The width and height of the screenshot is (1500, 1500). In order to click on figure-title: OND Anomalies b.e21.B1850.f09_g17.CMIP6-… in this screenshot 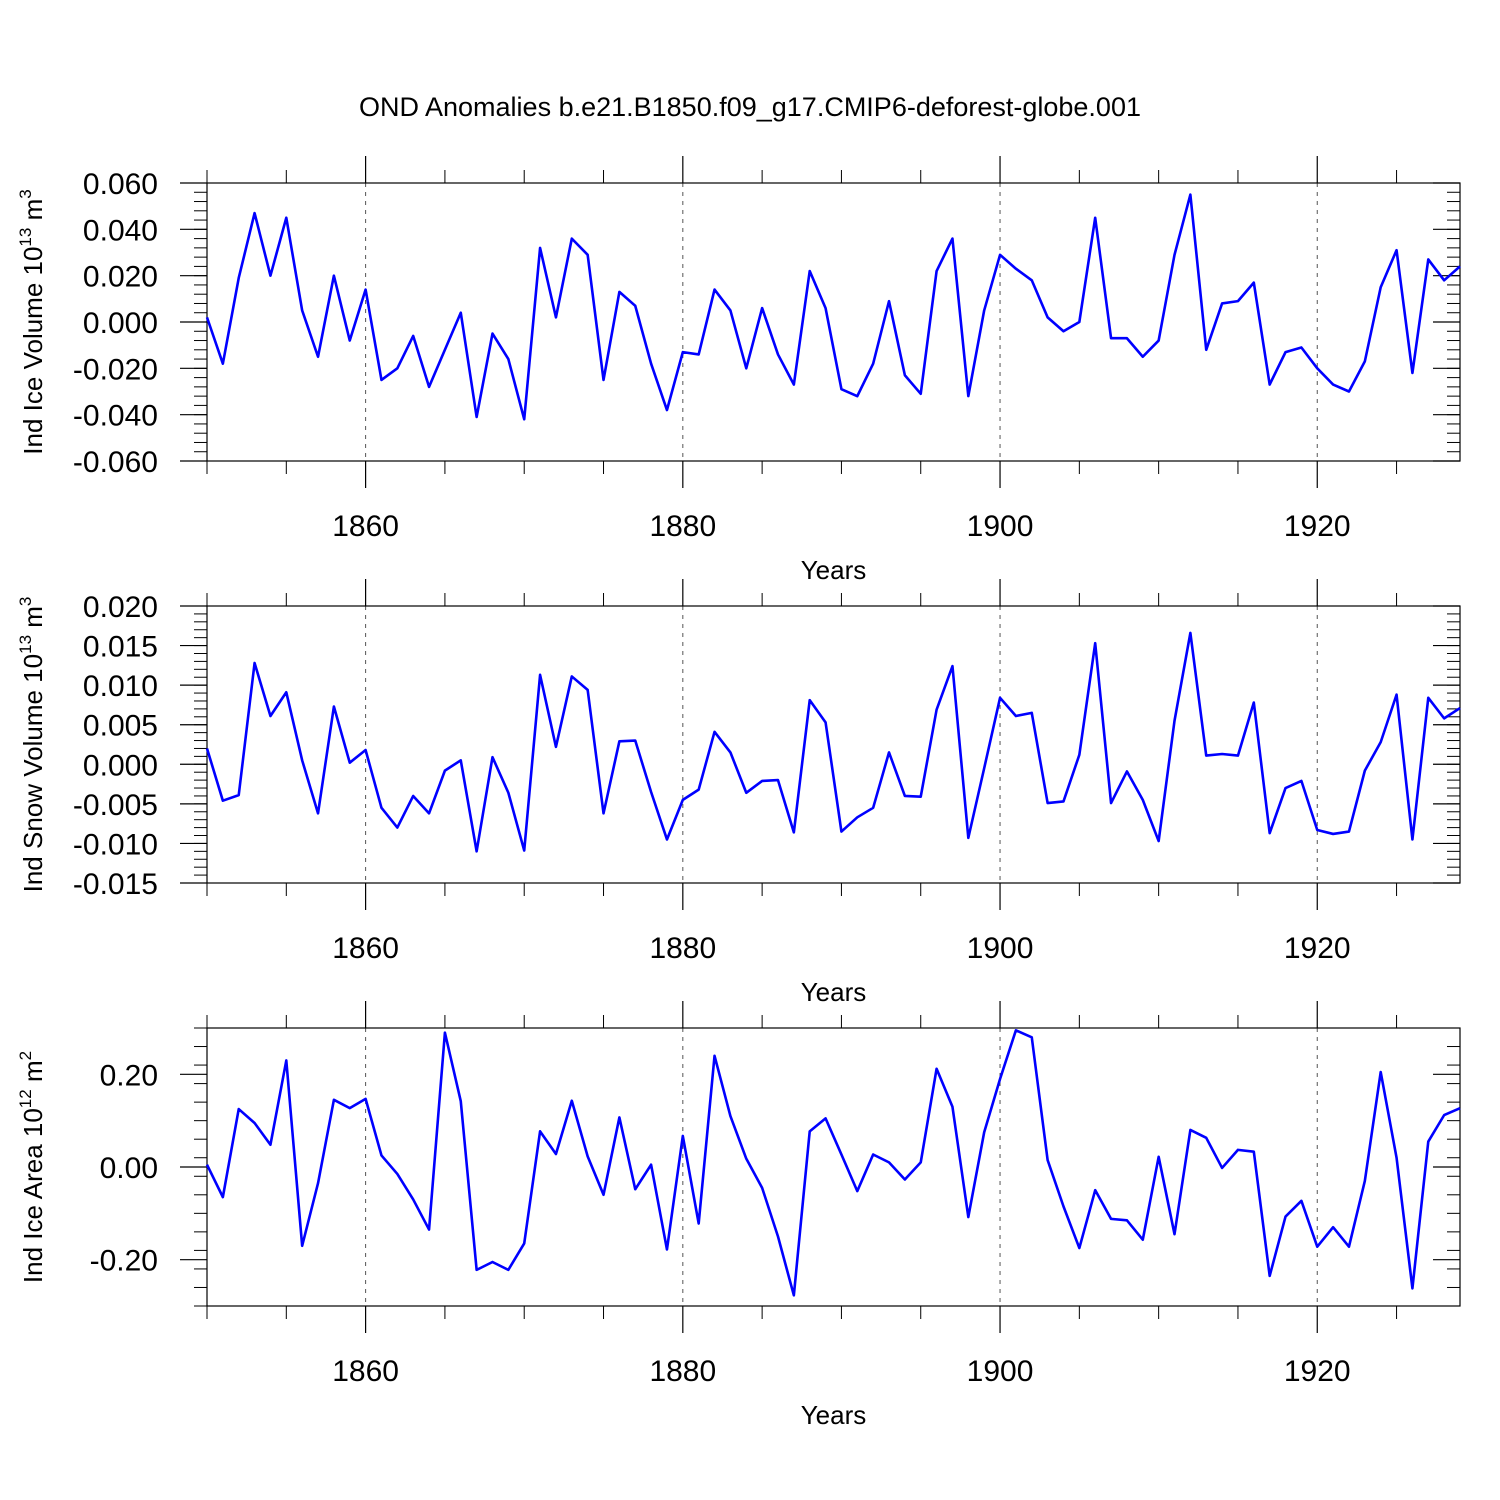, I will do `click(750, 107)`.